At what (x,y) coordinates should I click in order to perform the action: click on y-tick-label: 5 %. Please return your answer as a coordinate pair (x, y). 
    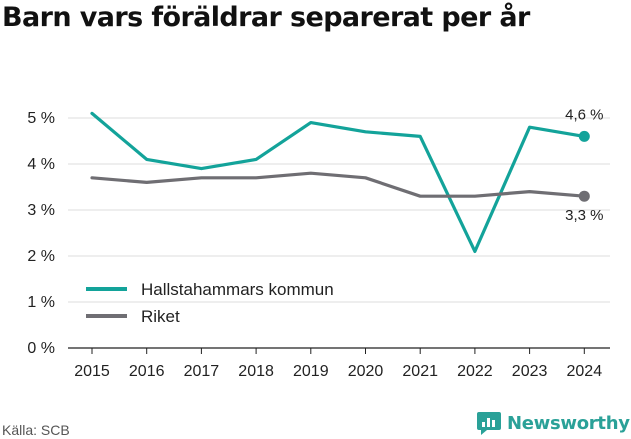
    Looking at the image, I should click on (41, 118).